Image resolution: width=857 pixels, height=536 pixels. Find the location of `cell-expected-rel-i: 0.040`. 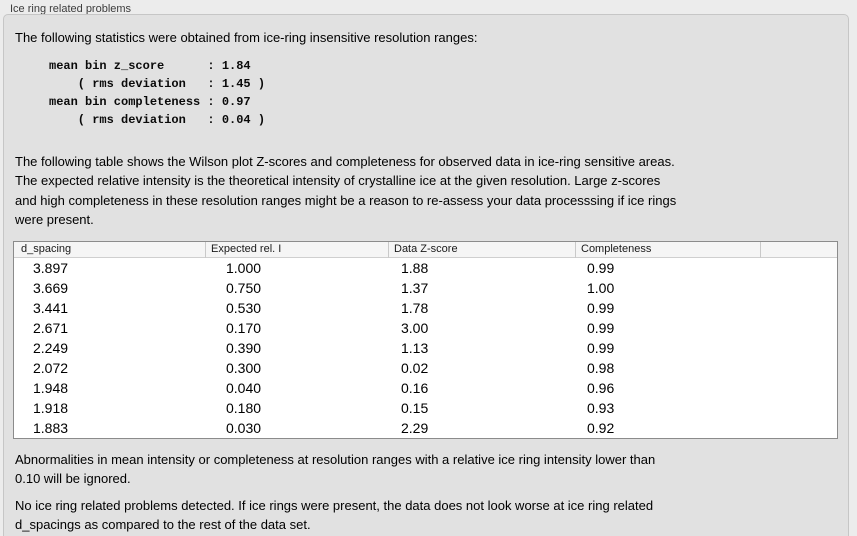

cell-expected-rel-i: 0.040 is located at coordinates (244, 388).